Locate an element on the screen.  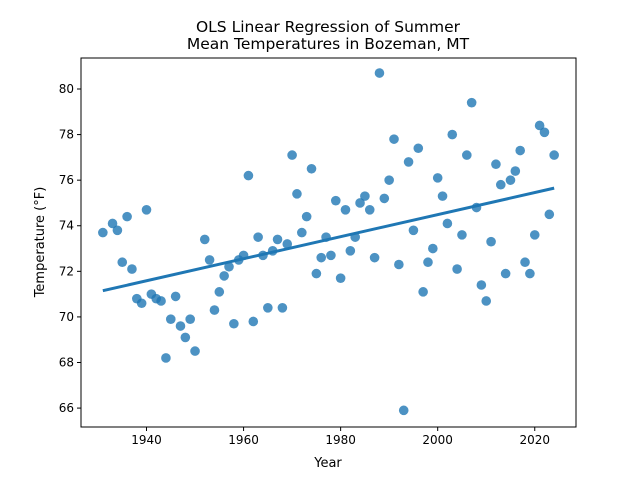
y-tick-label: 78 is located at coordinates (66, 135).